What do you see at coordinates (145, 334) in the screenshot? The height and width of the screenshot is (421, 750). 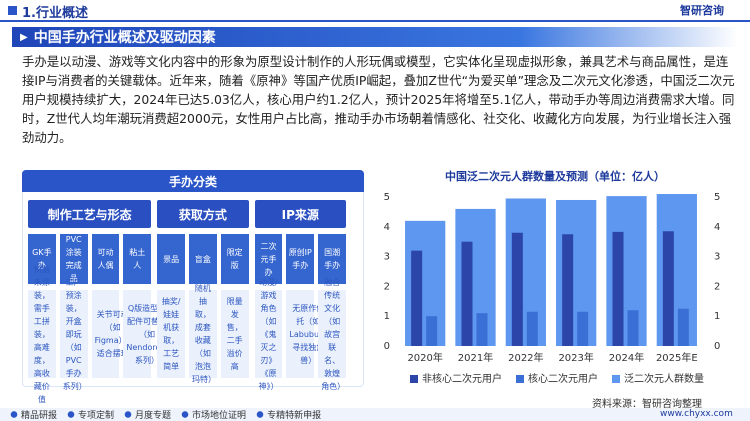 I see `category-desc: Q版造型，配件可替换（如Nendoroid系列）` at bounding box center [145, 334].